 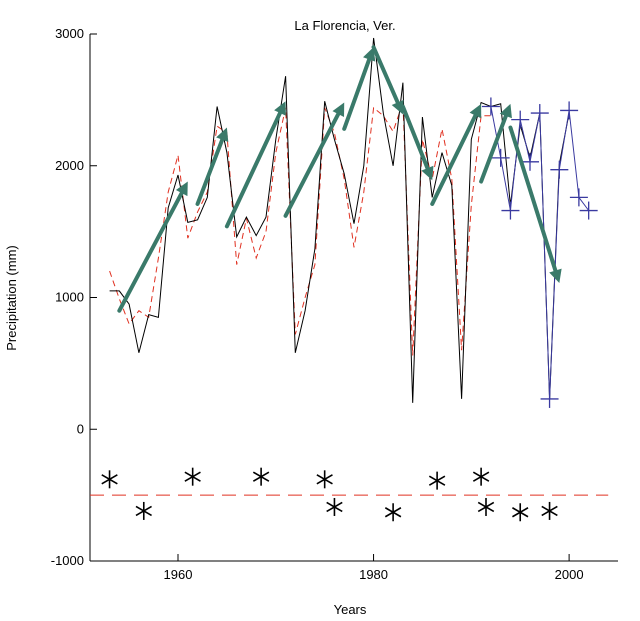 I want to click on x-tick-label: 2000, so click(x=569, y=574).